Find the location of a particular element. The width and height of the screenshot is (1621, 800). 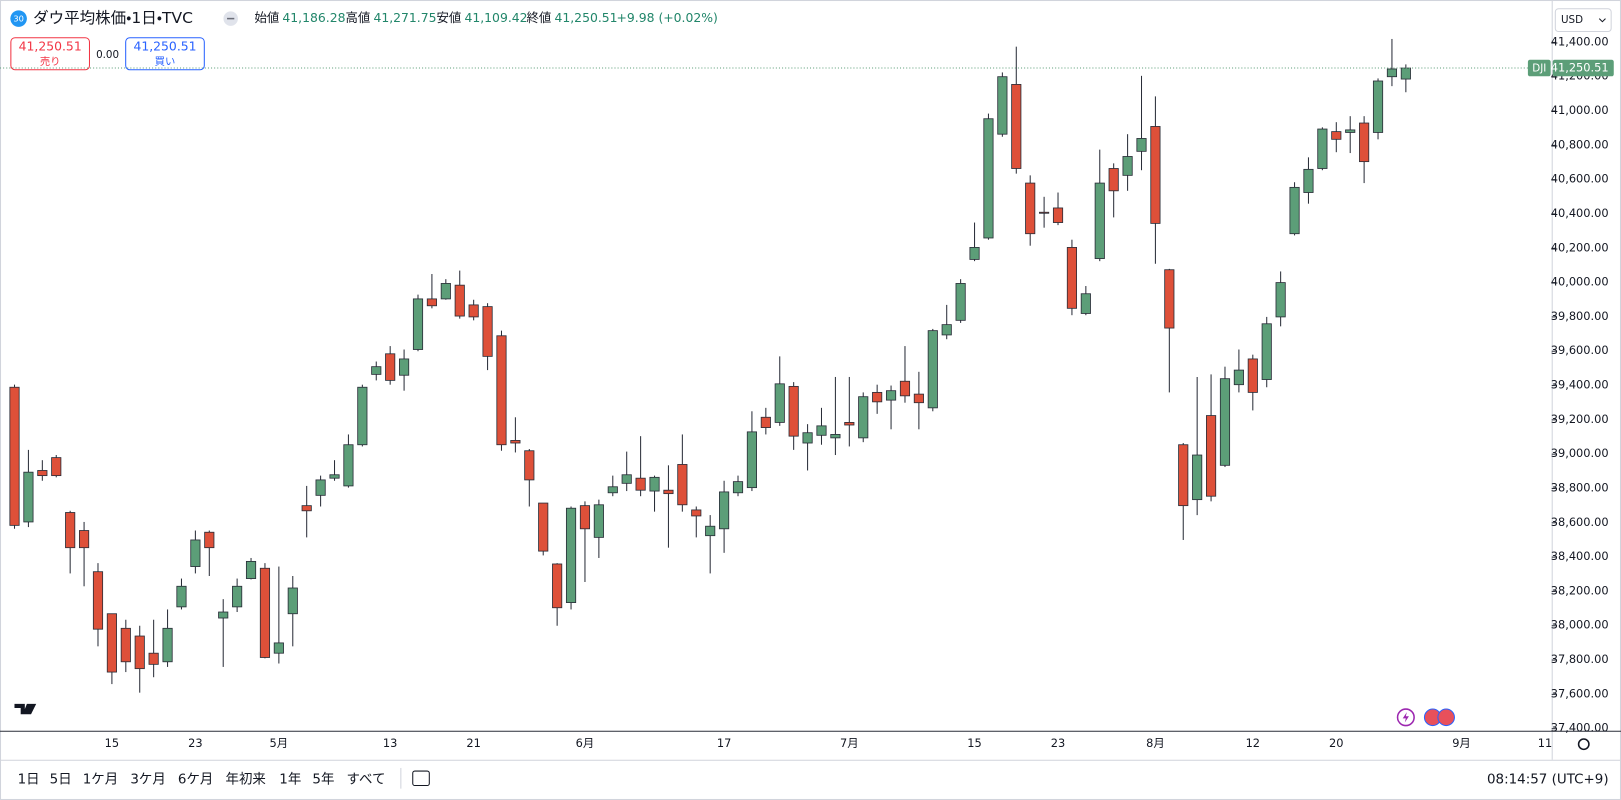

clock: 08:14:57 (UTC+9) is located at coordinates (1548, 779).